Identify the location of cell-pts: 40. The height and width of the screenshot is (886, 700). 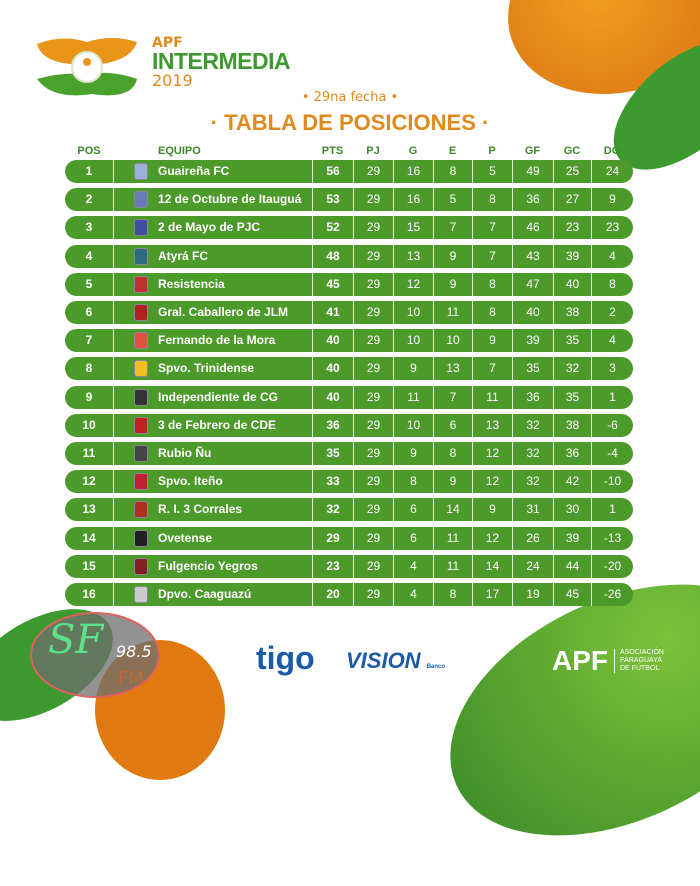
(332, 397).